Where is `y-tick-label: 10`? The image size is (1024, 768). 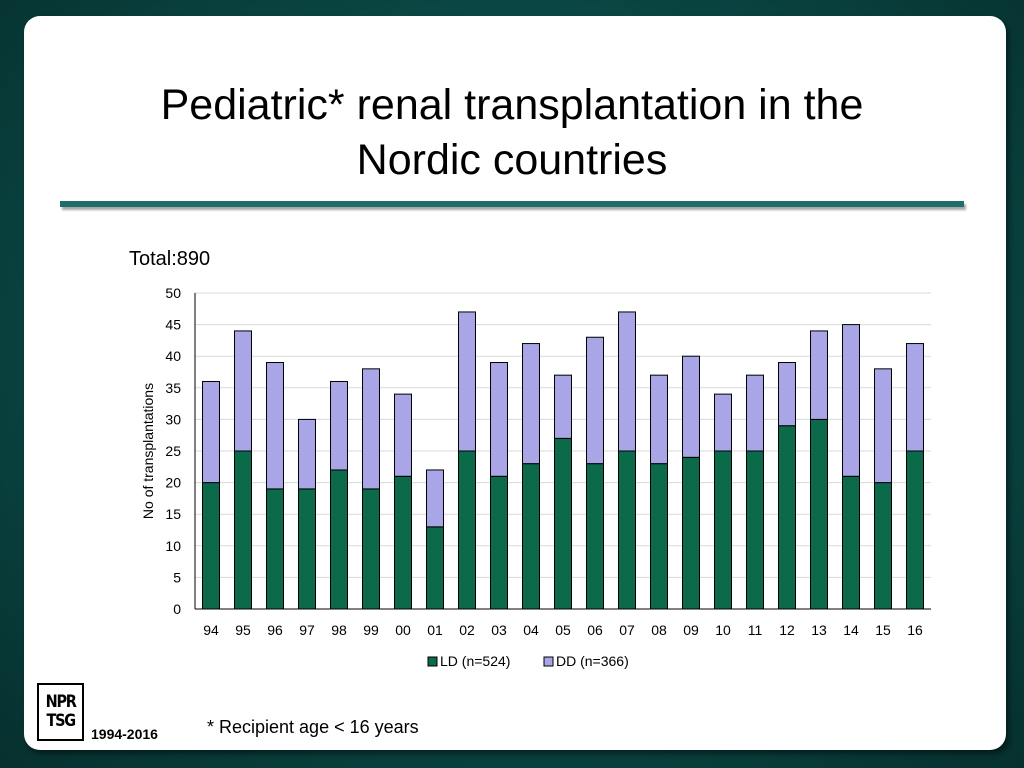
y-tick-label: 10 is located at coordinates (173, 546).